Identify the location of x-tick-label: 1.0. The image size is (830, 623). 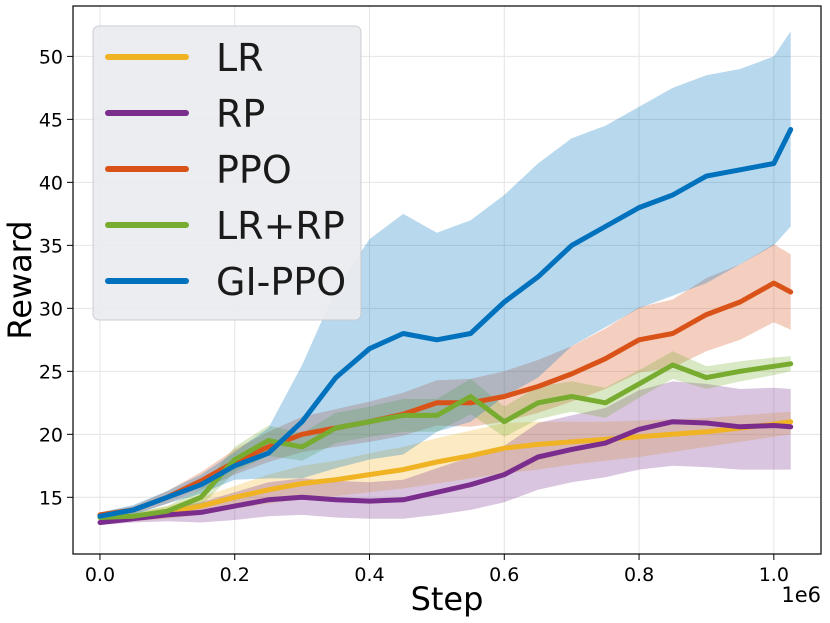
(774, 575).